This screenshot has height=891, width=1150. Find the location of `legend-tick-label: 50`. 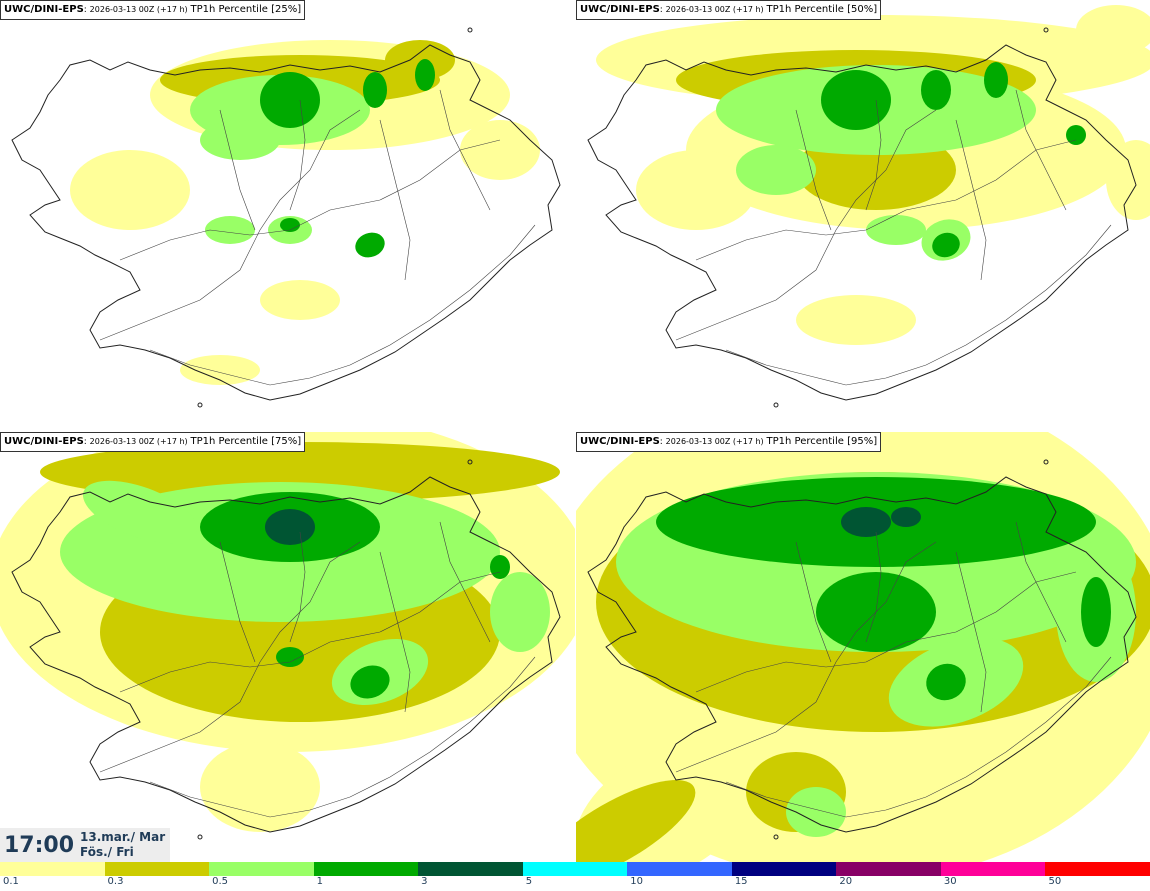

legend-tick-label: 50 is located at coordinates (1055, 881).